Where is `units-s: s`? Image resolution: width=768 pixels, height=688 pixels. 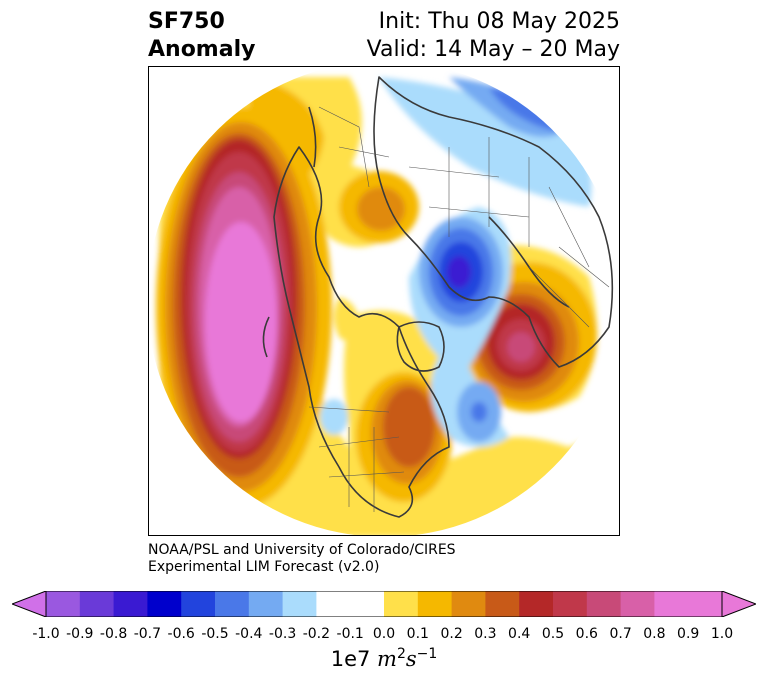 units-s: s is located at coordinates (411, 659).